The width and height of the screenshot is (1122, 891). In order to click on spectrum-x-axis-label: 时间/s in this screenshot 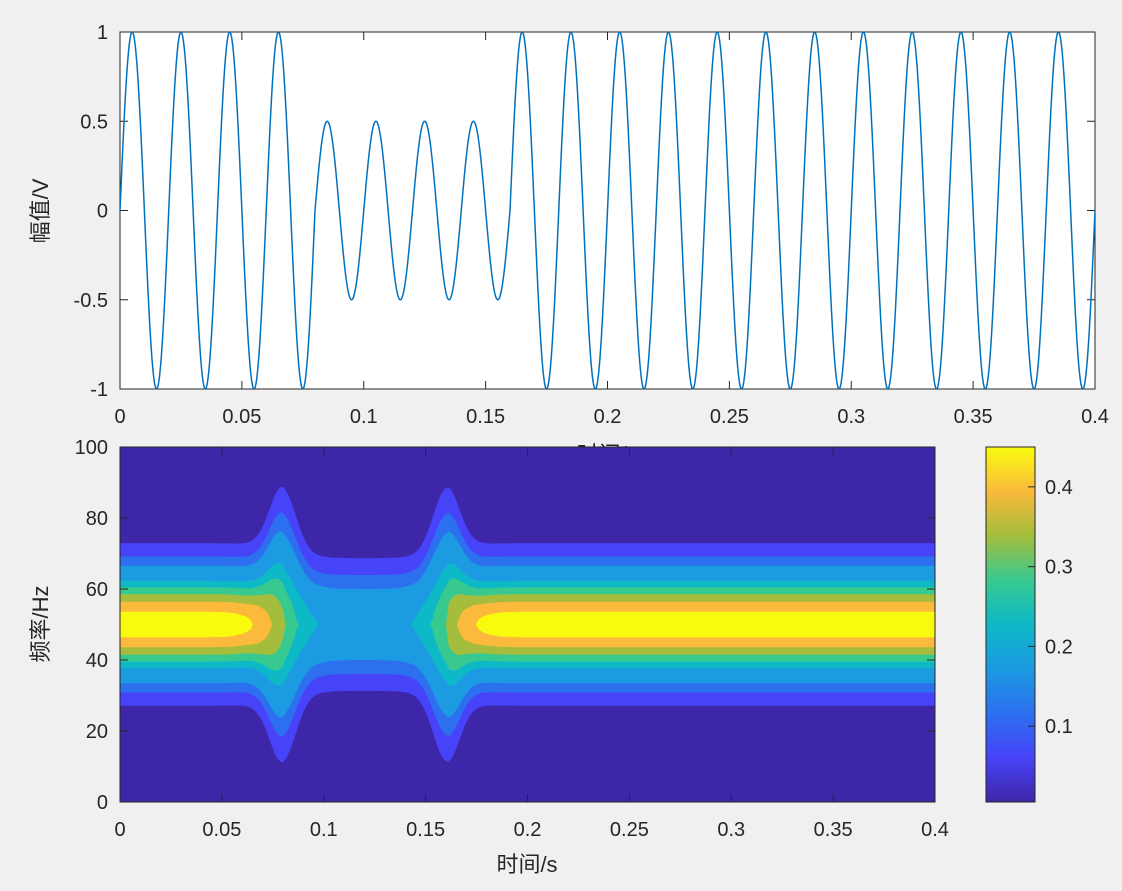, I will do `click(526, 864)`.